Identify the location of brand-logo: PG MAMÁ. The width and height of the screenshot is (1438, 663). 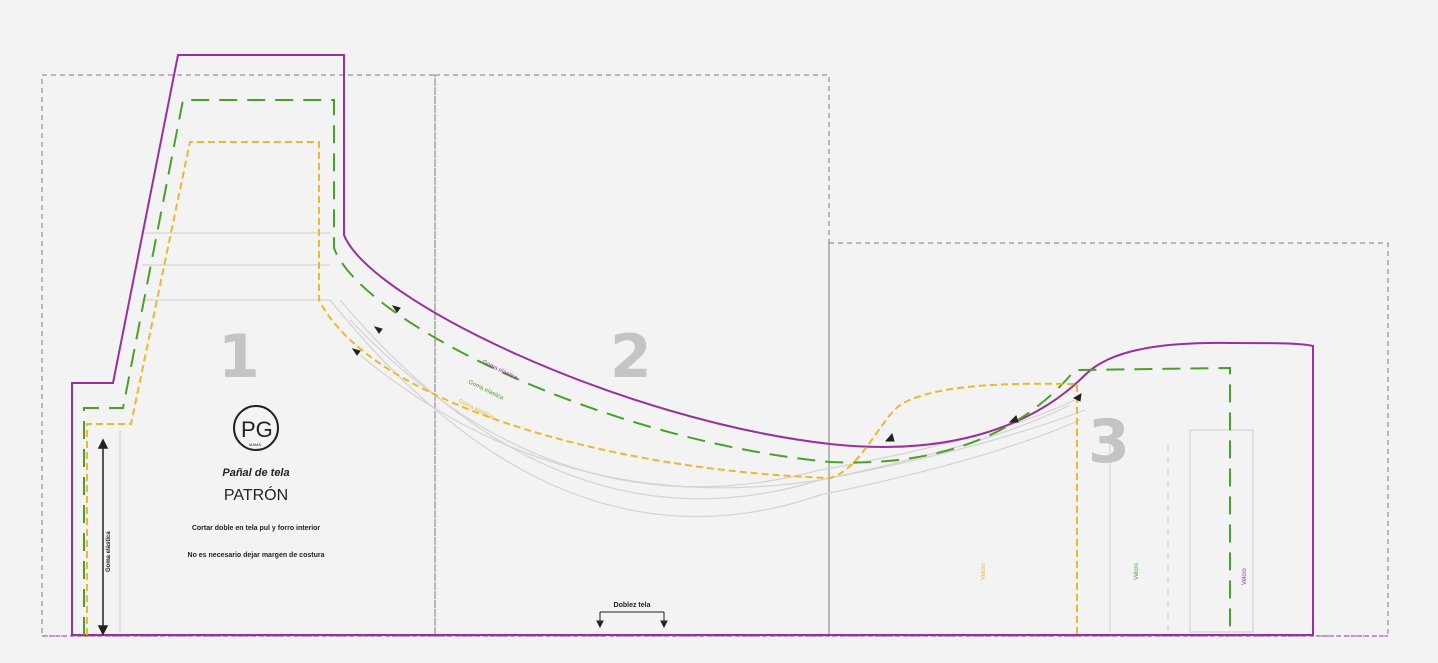
(256, 428).